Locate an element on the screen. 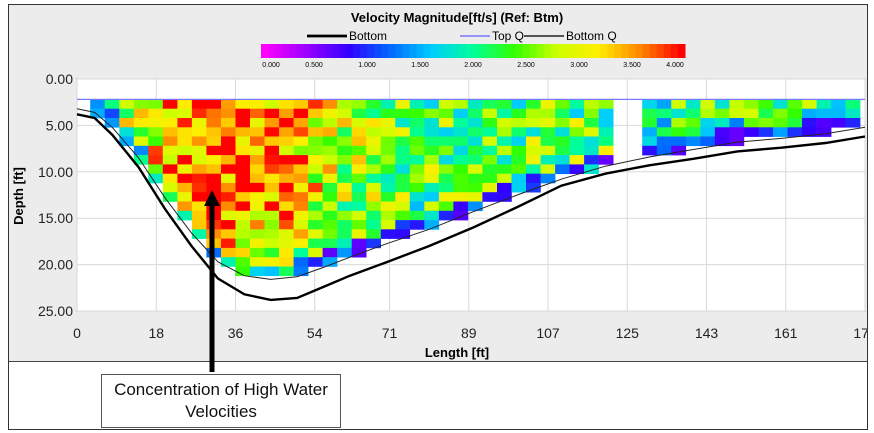 The width and height of the screenshot is (874, 433). colorbar-tick-label: 3.000 is located at coordinates (579, 65).